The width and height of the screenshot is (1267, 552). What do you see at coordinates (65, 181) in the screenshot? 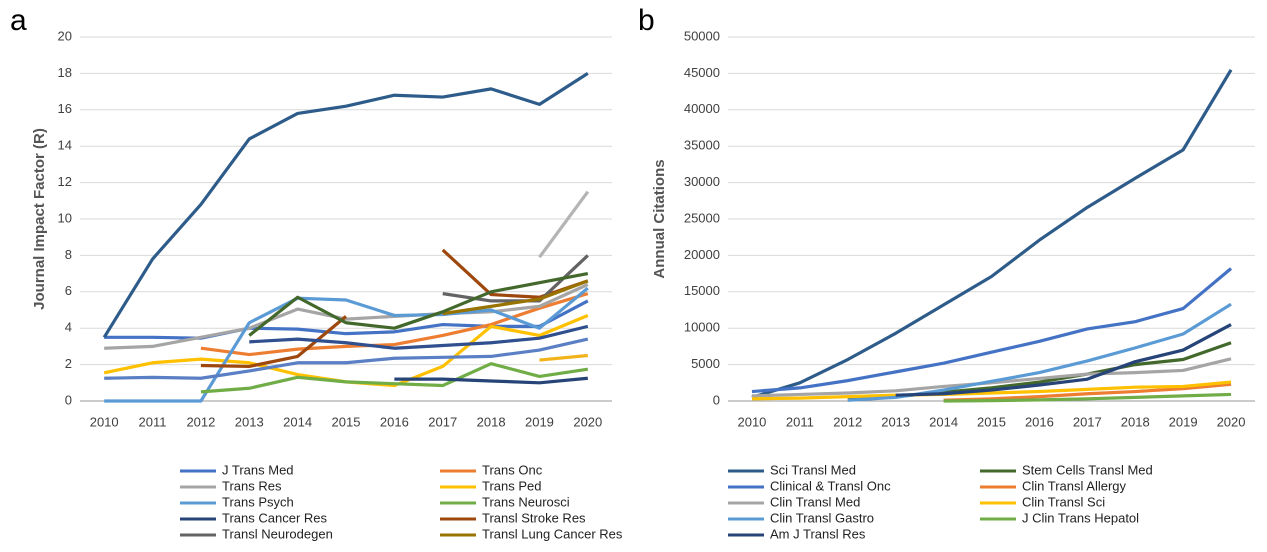
I see `y-tick-label: 12` at bounding box center [65, 181].